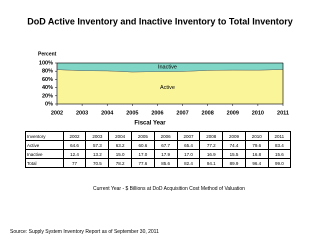 This screenshot has height=240, width=320. Describe the element at coordinates (283, 113) in the screenshot. I see `x-tick-label: 2011` at that location.